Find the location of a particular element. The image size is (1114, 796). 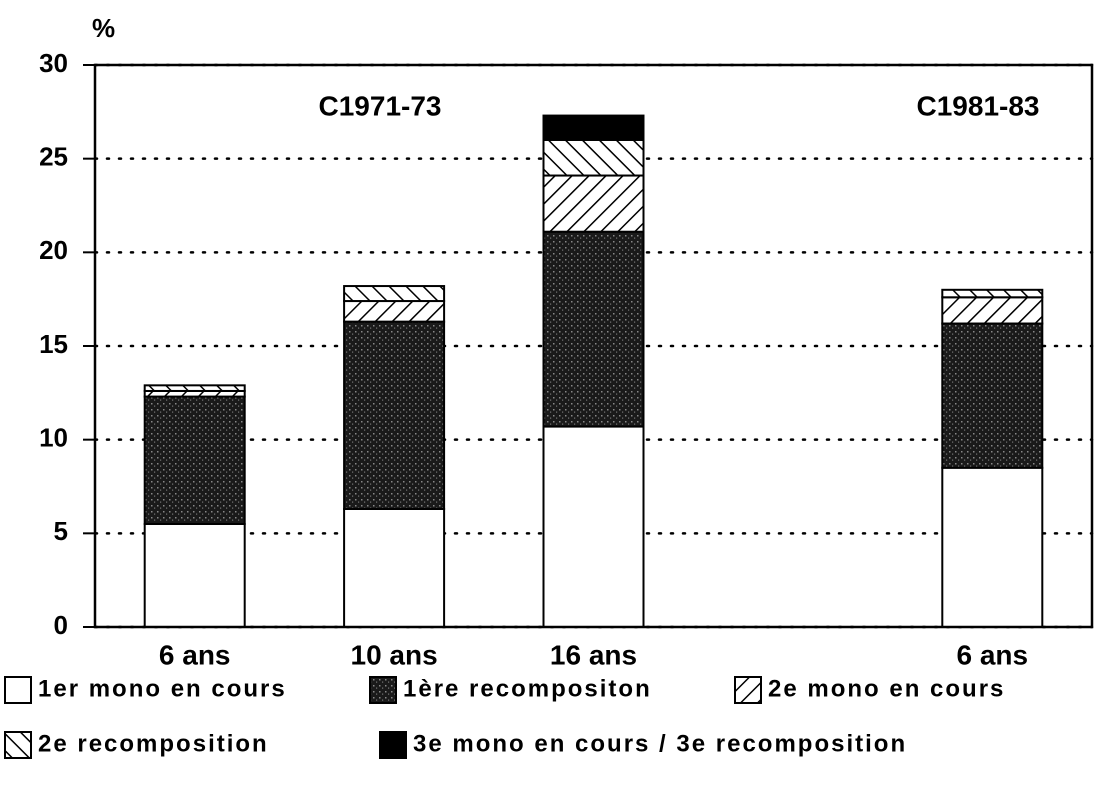

y-tick-label: 30 is located at coordinates (53, 63).